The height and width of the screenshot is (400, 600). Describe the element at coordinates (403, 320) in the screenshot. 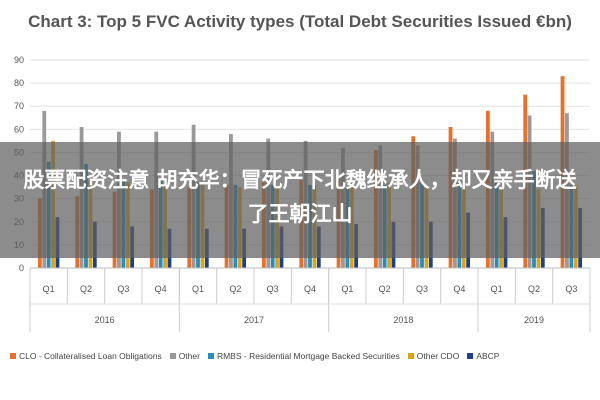

I see `year-label: 2018` at that location.